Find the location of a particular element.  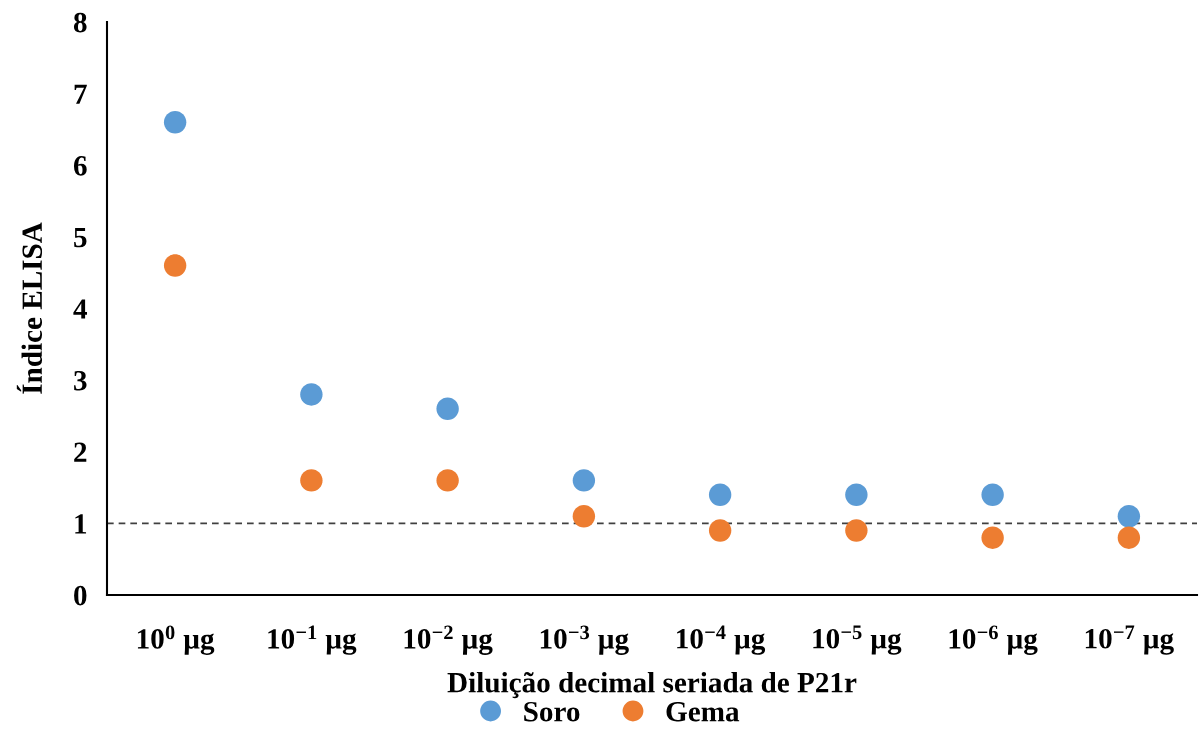

y-tick-label: 1 is located at coordinates (81, 524).